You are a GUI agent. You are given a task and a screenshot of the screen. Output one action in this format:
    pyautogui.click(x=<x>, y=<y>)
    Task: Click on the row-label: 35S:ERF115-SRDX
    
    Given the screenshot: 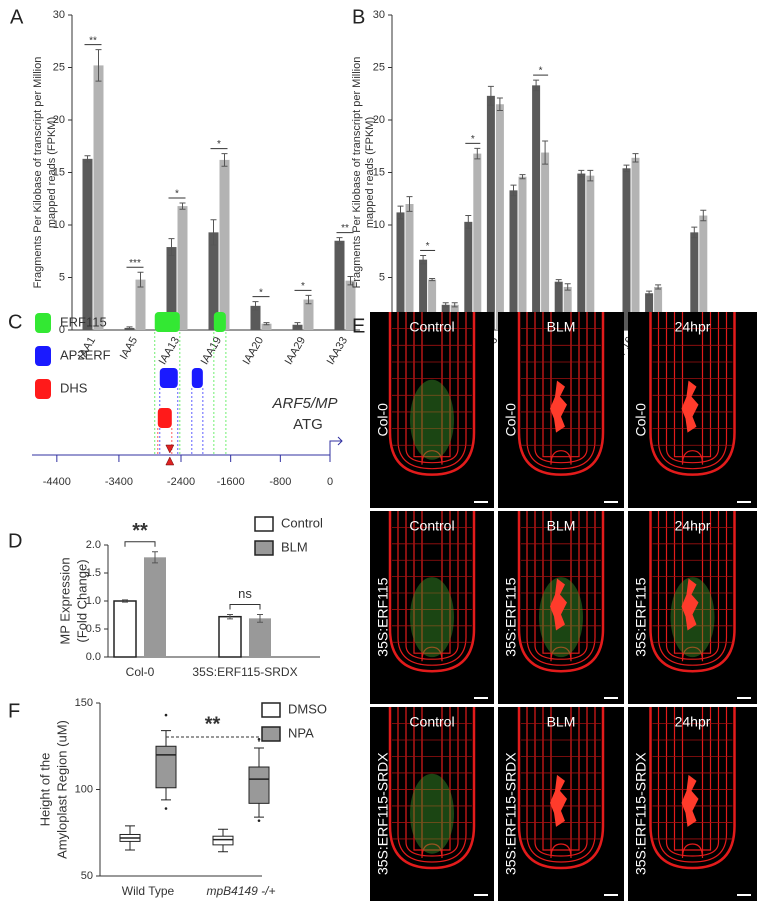 What is the action you would take?
    pyautogui.click(x=383, y=813)
    